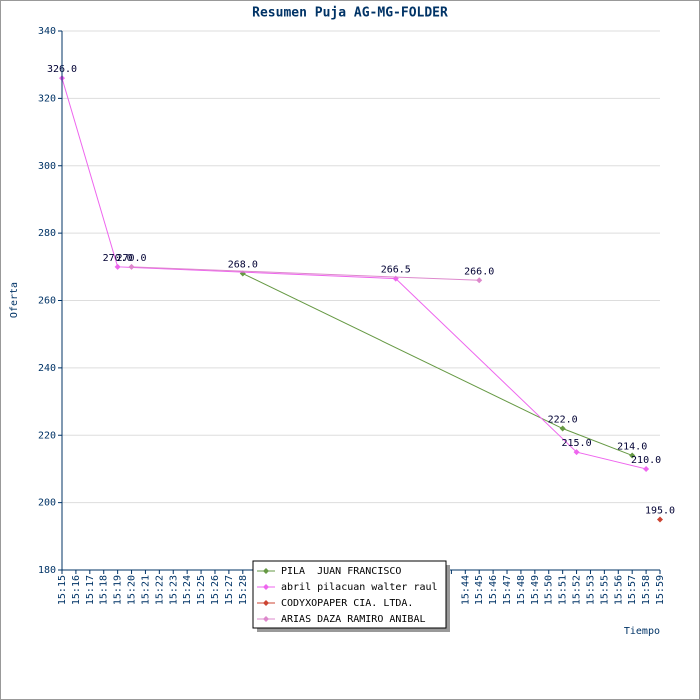  Describe the element at coordinates (604, 590) in the screenshot. I see `x-tick-label: 15:55` at that location.